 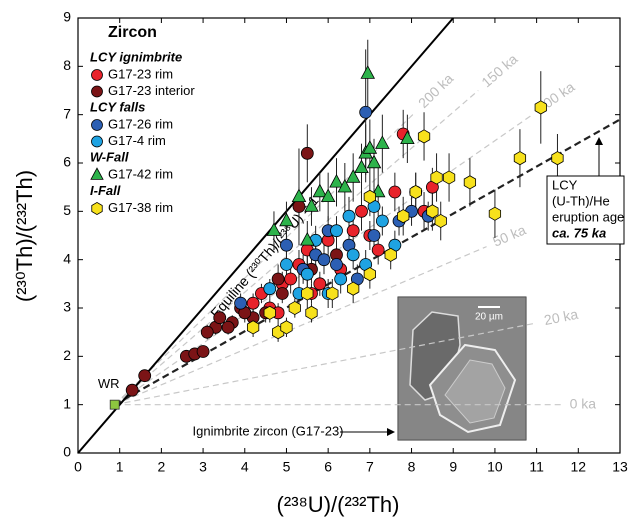 I want to click on legend-group: I-Fall, so click(x=105, y=190).